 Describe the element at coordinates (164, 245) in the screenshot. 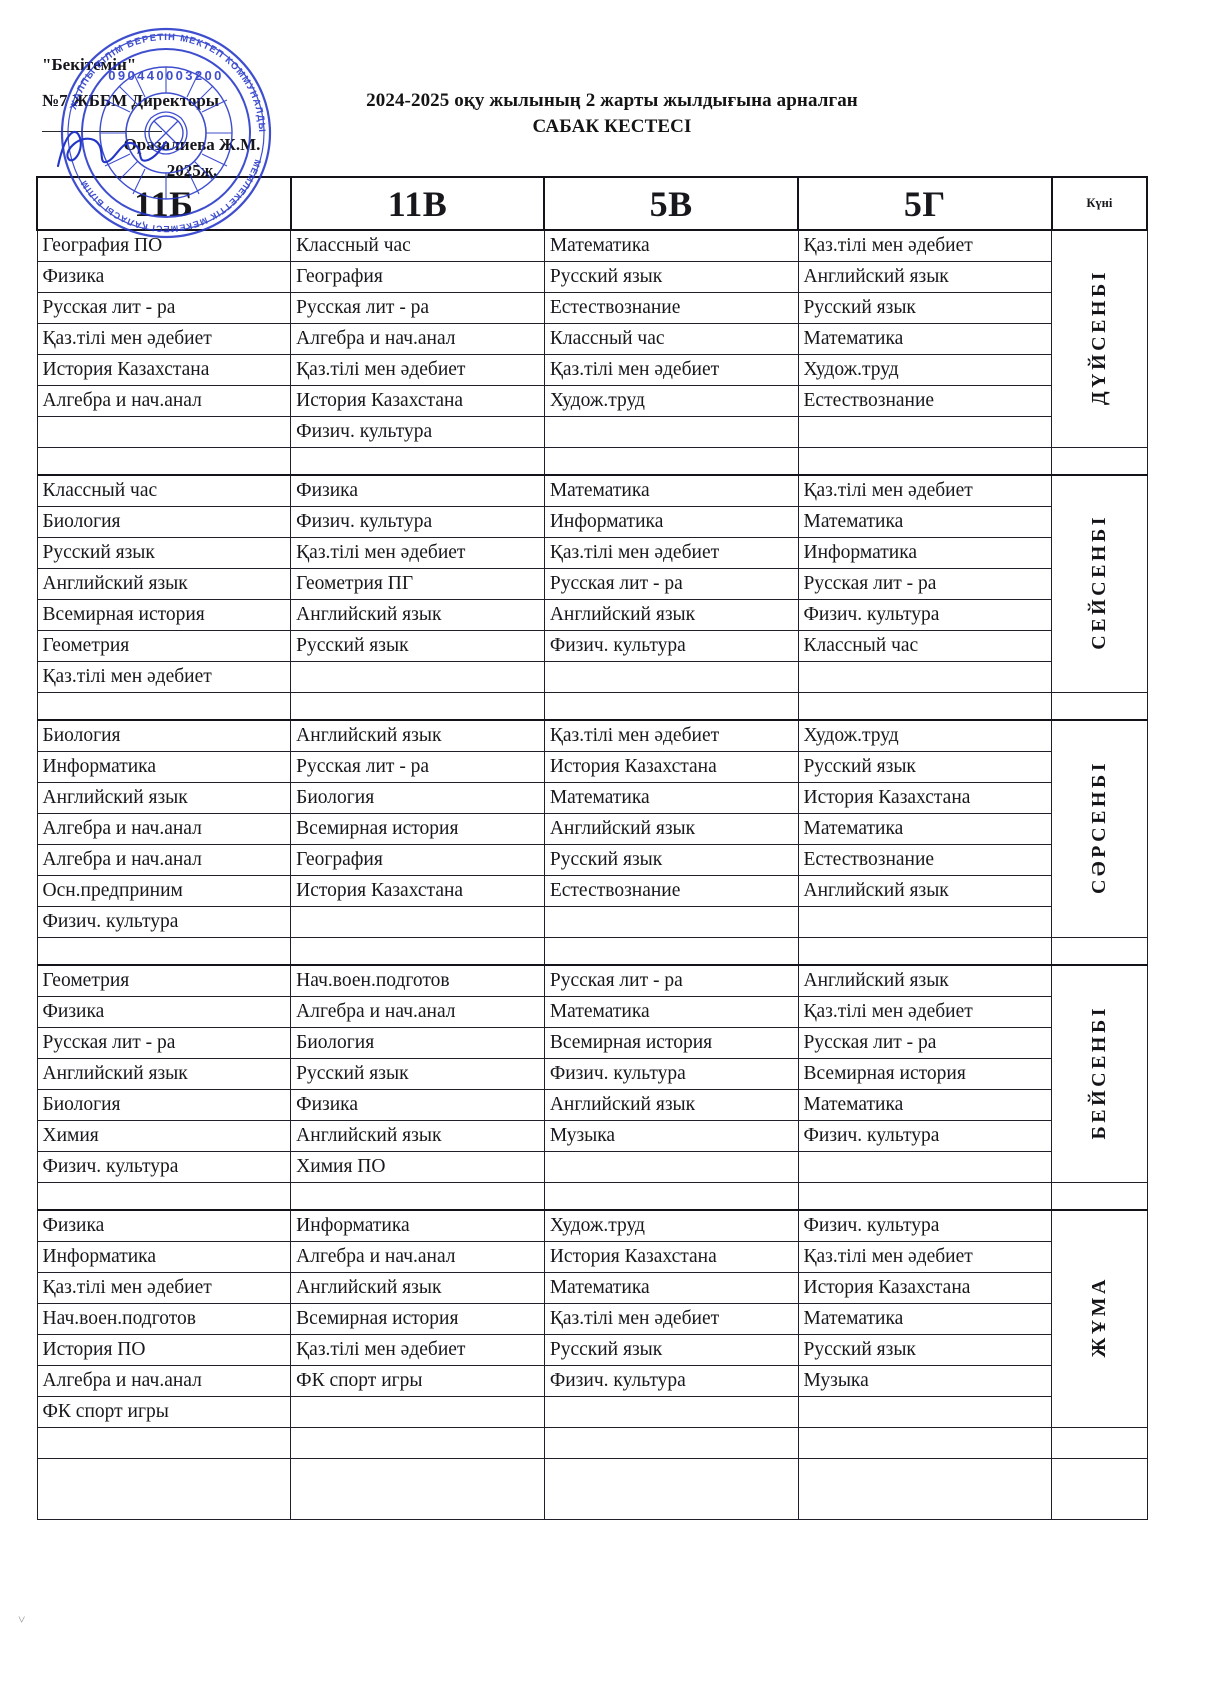

I see `lesson-cell: География ПО` at that location.